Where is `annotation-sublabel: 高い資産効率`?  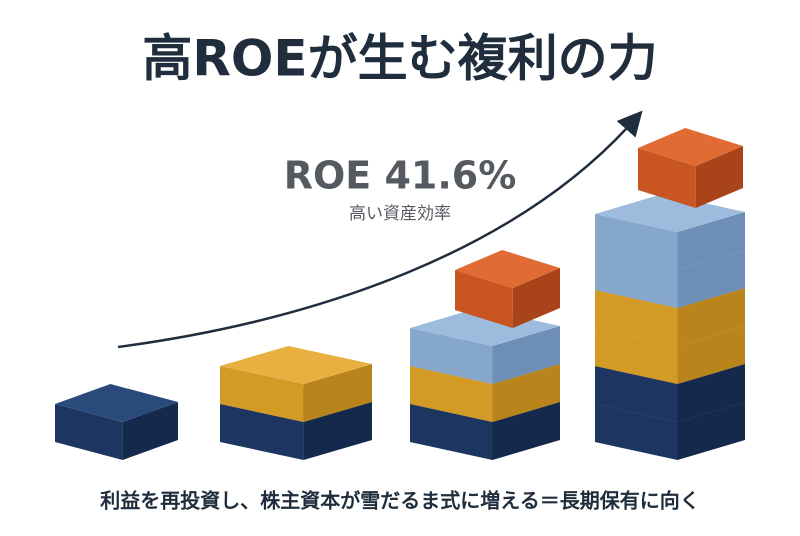 annotation-sublabel: 高い資産効率 is located at coordinates (400, 214).